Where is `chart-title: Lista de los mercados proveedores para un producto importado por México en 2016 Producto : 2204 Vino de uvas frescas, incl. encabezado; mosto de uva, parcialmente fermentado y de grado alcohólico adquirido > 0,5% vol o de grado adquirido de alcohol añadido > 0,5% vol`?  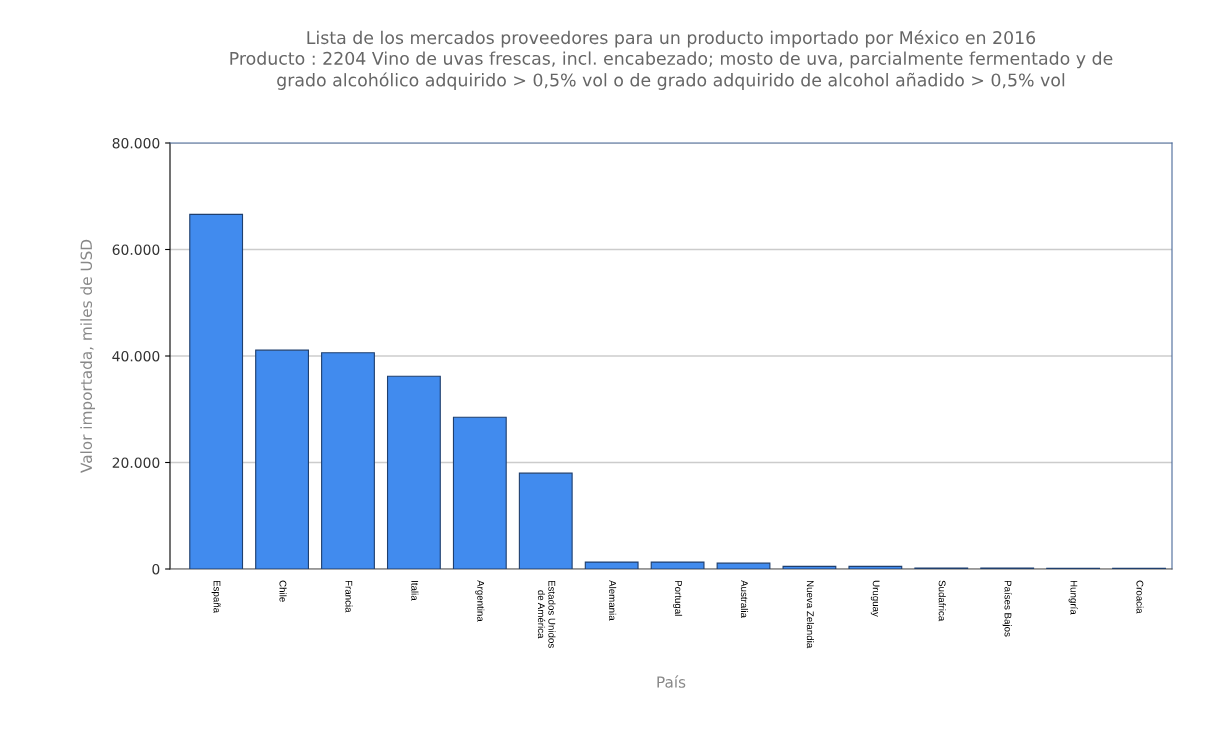 chart-title: Lista de los mercados proveedores para un producto importado por México en 2016 Producto : 2204 Vino de uvas frescas, incl. encabezado; mosto de uva, parcialmente fermentado y de grado alcohólico adquirido > 0,5% vol o de grado adquirido de alcohol añadido > 0,5% vol is located at coordinates (671, 60).